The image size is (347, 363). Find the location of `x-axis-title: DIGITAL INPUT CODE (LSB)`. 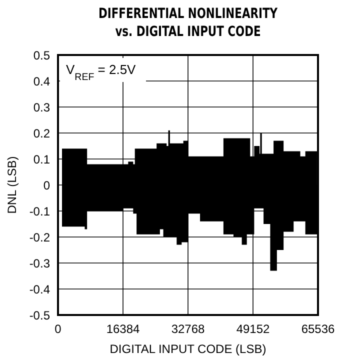

x-axis-title: DIGITAL INPUT CODE (LSB) is located at coordinates (188, 349).